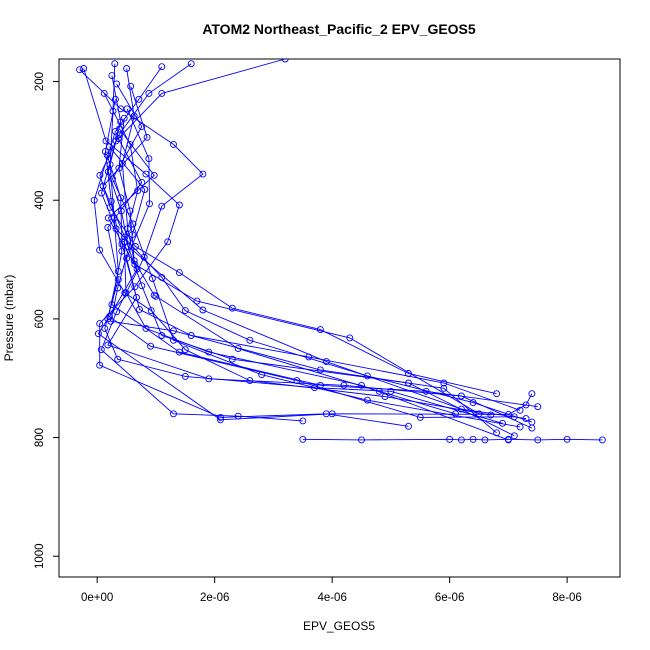  I want to click on x-tick-label: 8e-06, so click(566, 598).